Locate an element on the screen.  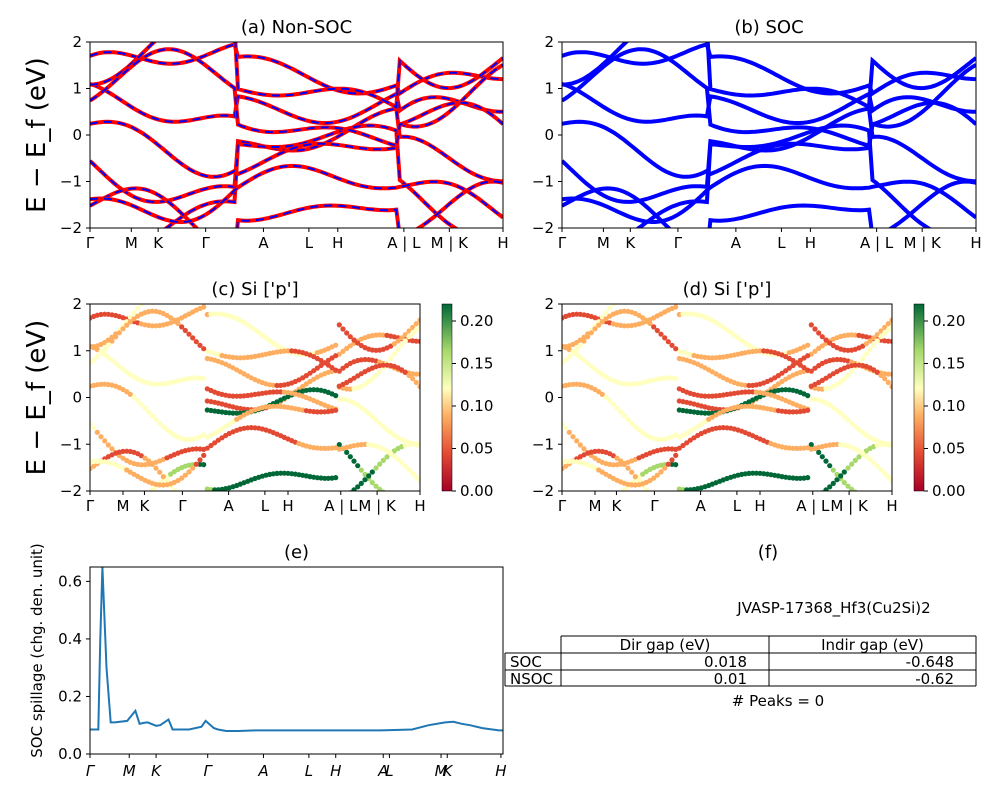
bands-a is located at coordinates (296, 135).